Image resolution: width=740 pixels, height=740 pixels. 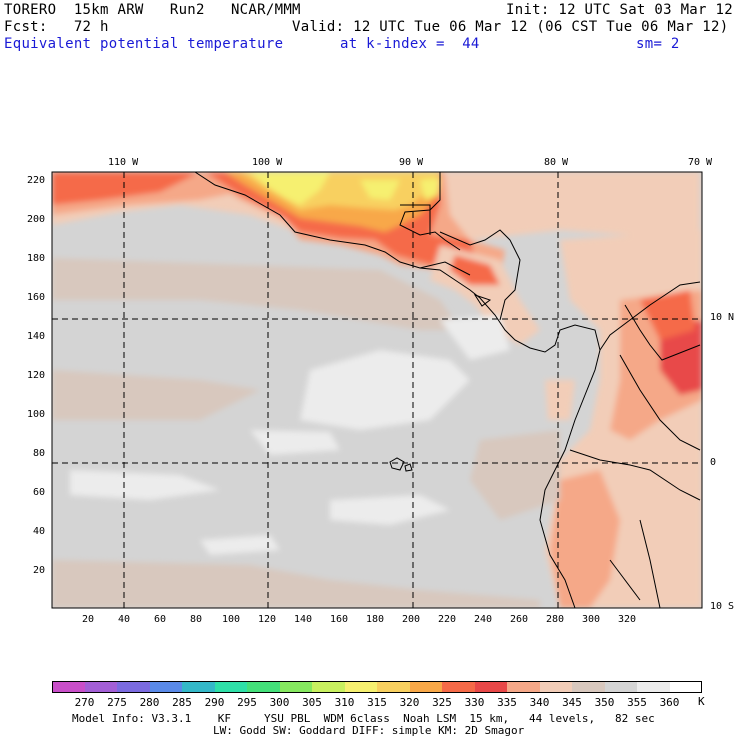 What do you see at coordinates (411, 162) in the screenshot?
I see `lon-label-90w: 90 W` at bounding box center [411, 162].